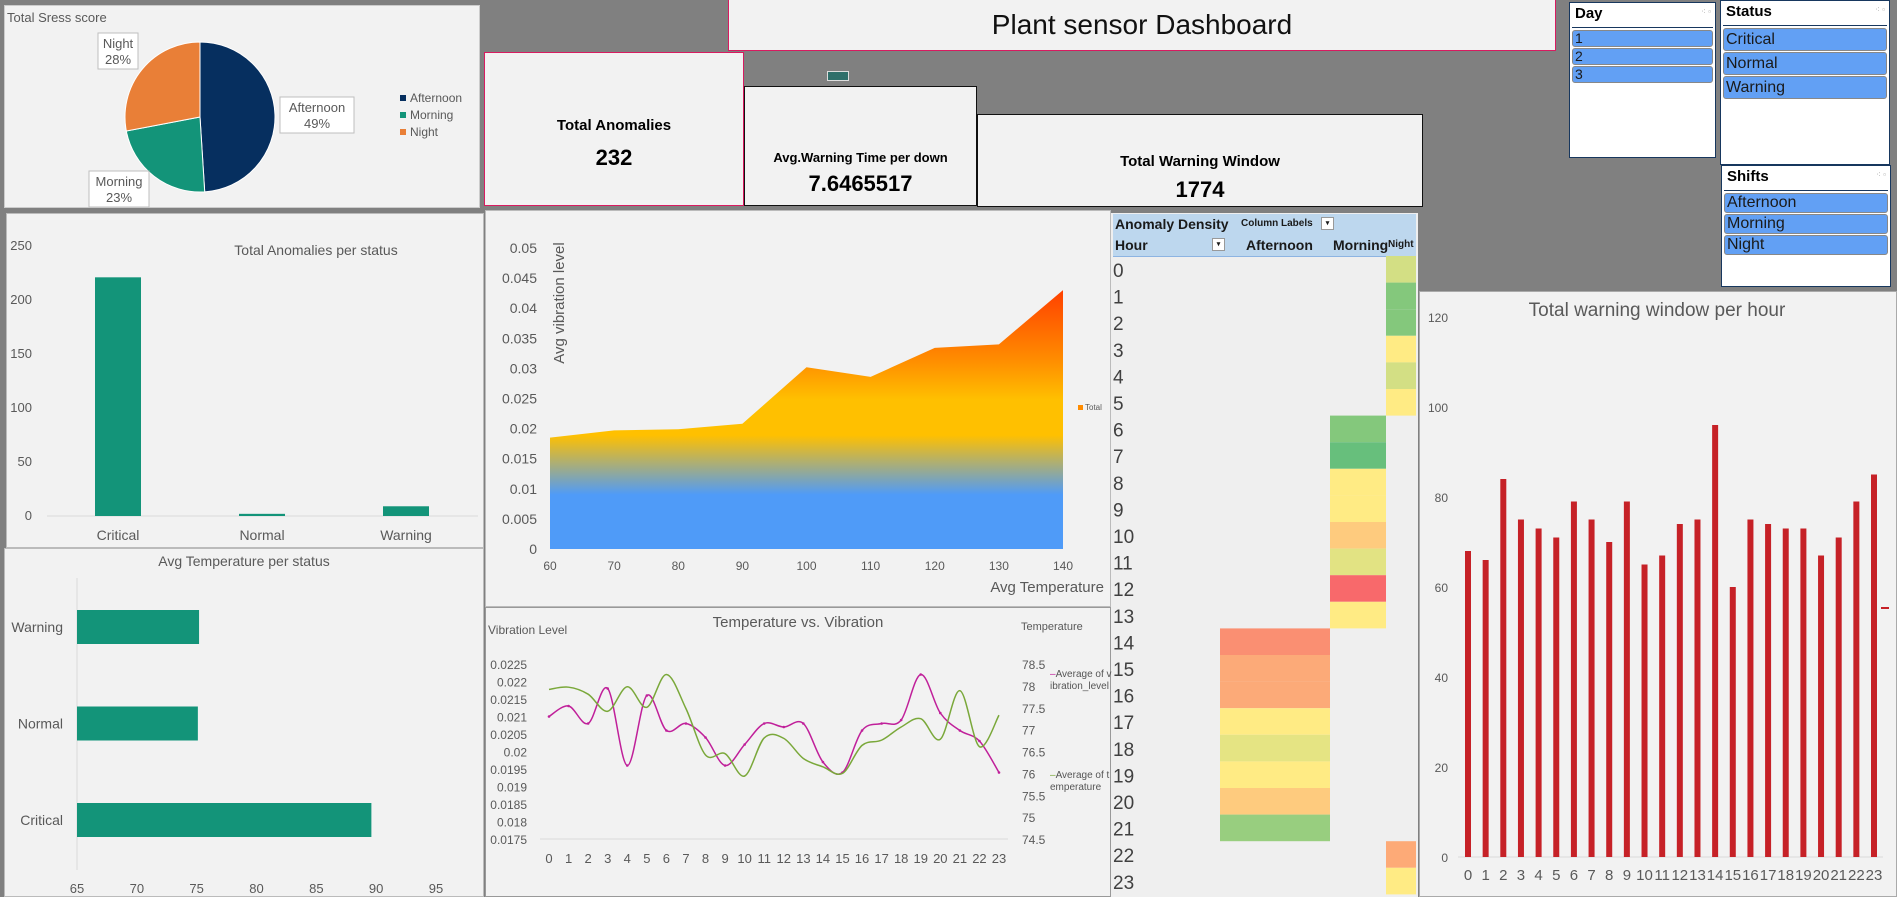 This screenshot has height=897, width=1897. What do you see at coordinates (1642, 74) in the screenshot?
I see `slicer-item: 3` at bounding box center [1642, 74].